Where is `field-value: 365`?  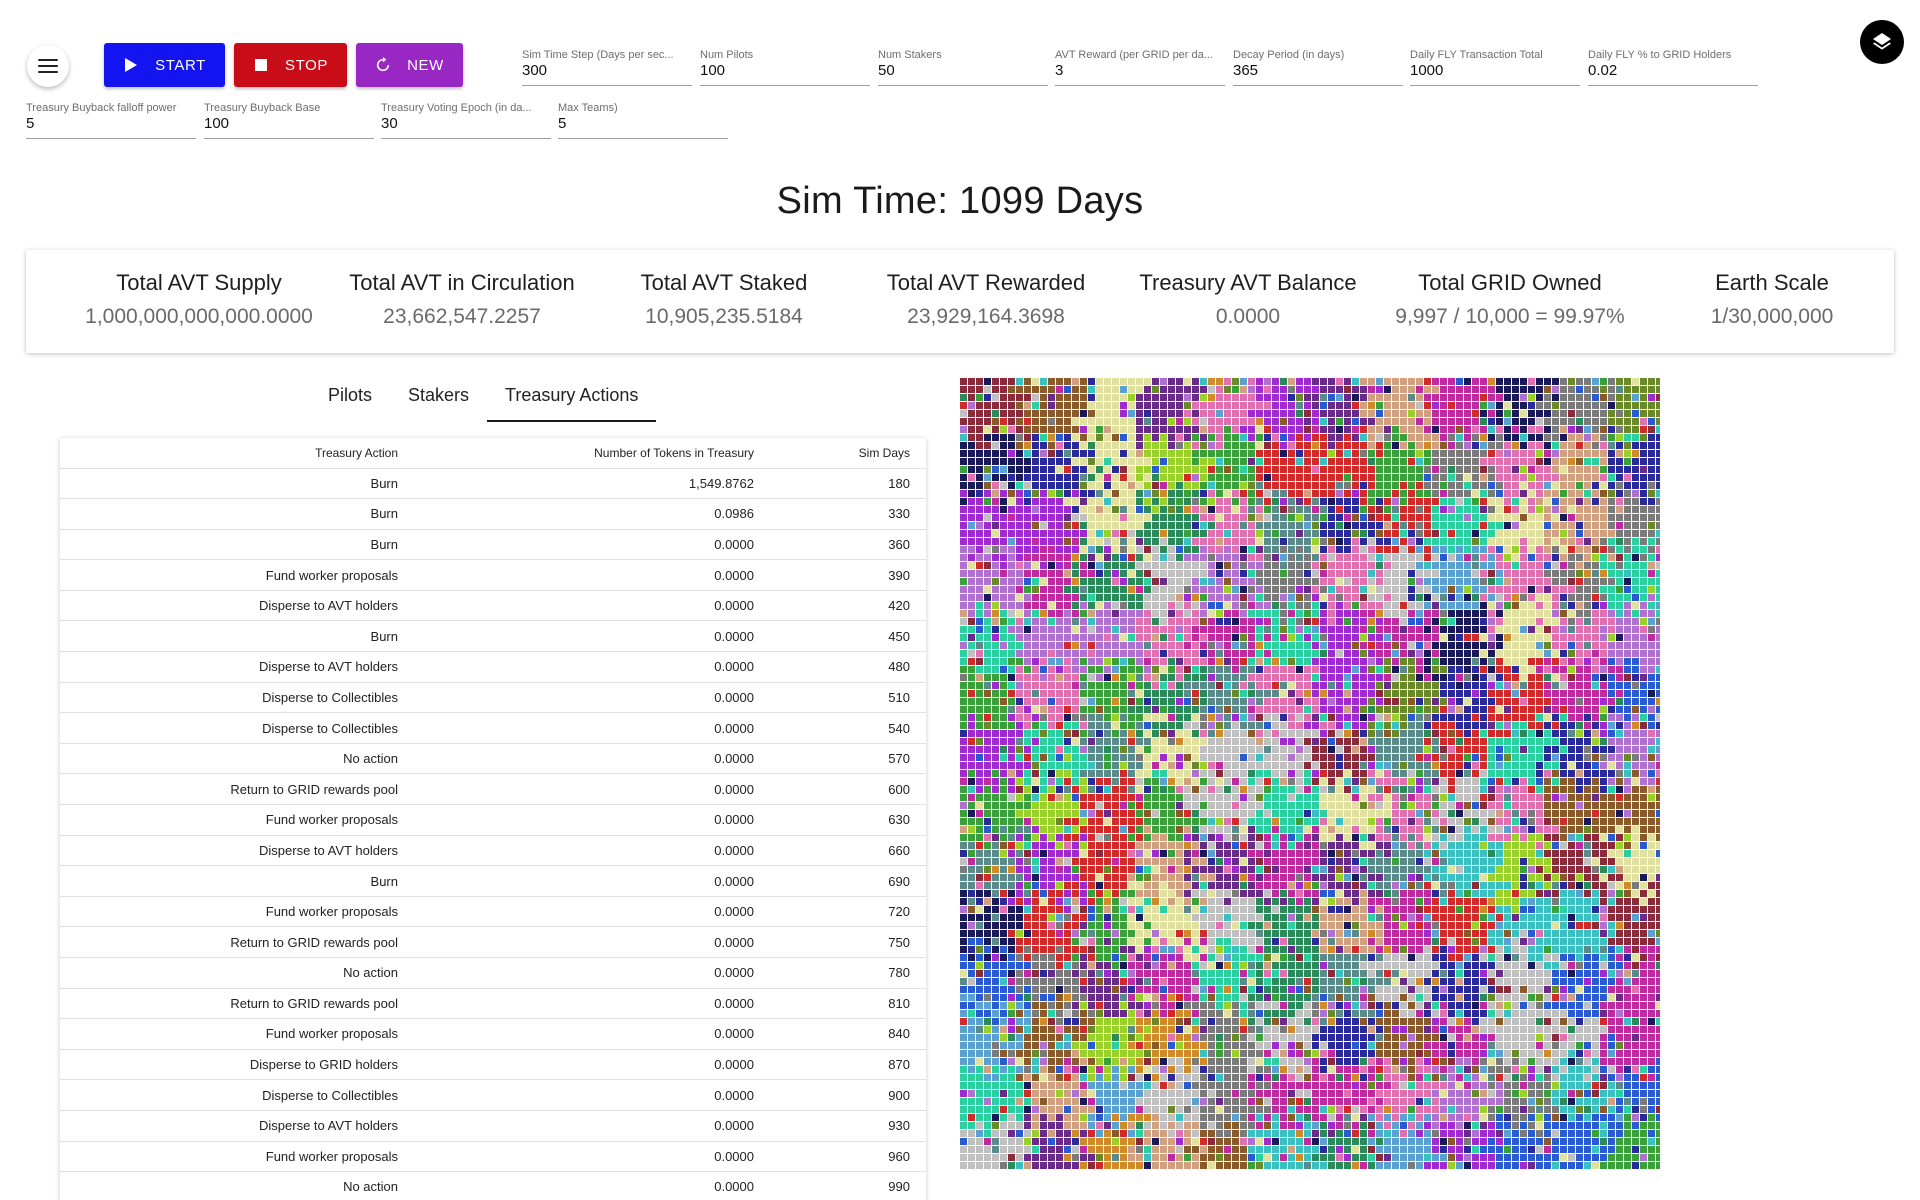 field-value: 365 is located at coordinates (1246, 70).